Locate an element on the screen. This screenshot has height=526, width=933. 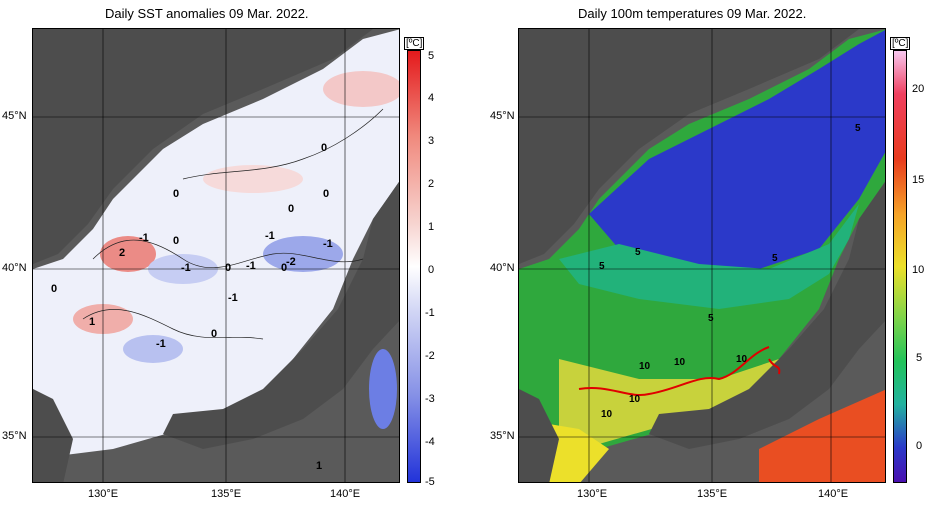
hot-water-pacific is located at coordinates (822, 435).